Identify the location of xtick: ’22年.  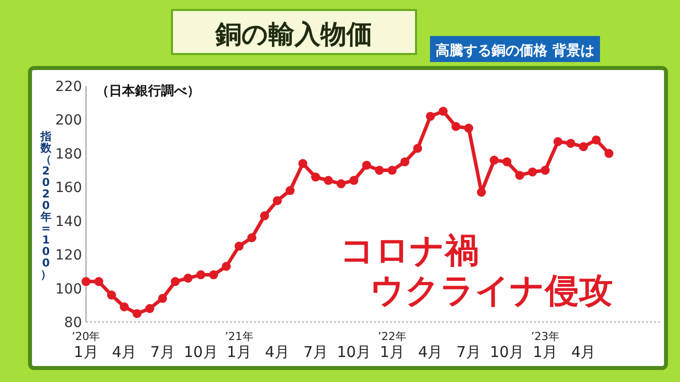
(392, 336).